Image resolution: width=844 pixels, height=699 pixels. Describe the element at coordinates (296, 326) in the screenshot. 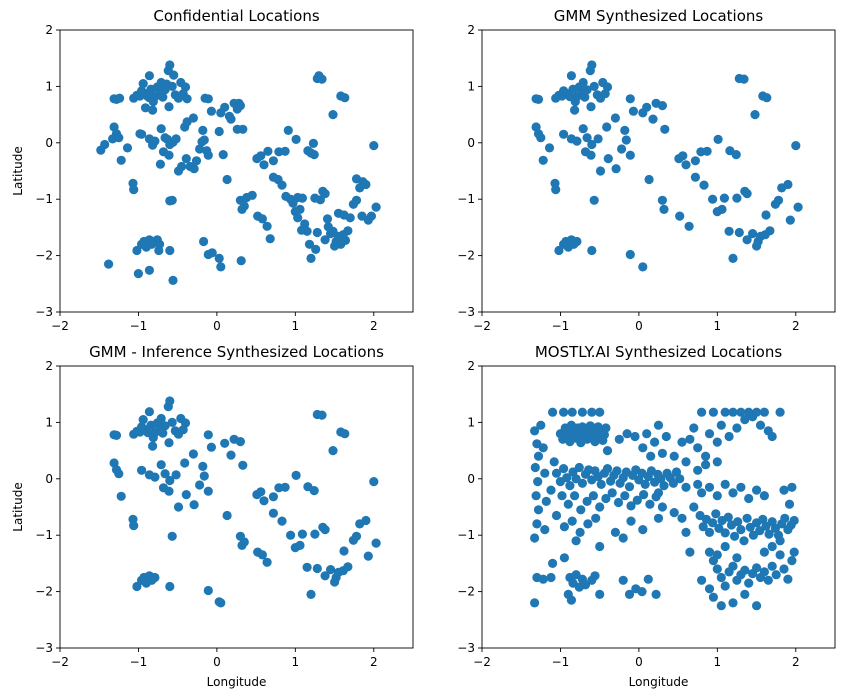

I see `x-tick-label: 1` at that location.